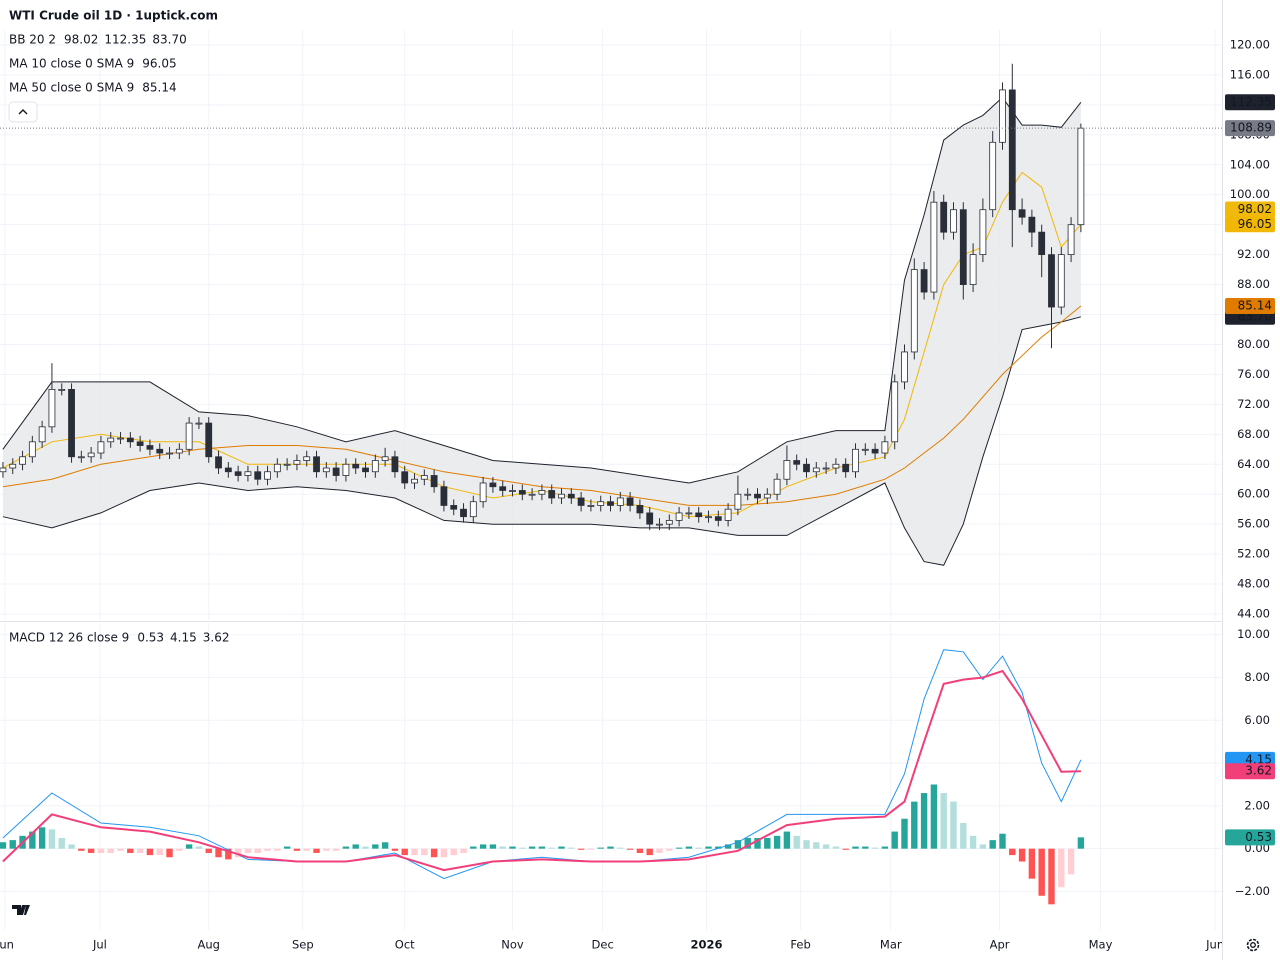 The image size is (1280, 960). I want to click on x-tick-label: Feb, so click(800, 945).